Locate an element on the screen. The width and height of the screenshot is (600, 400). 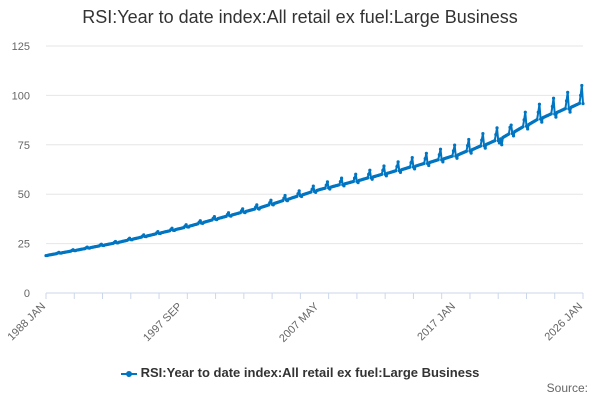
x-tick-label: 1988 JAN is located at coordinates (26, 322).